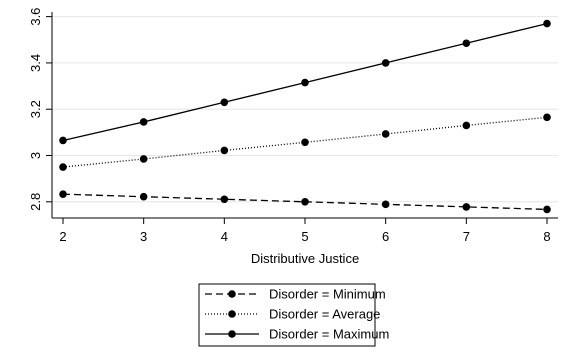 Image resolution: width=570 pixels, height=362 pixels. I want to click on y-tick-label: 3.2, so click(35, 109).